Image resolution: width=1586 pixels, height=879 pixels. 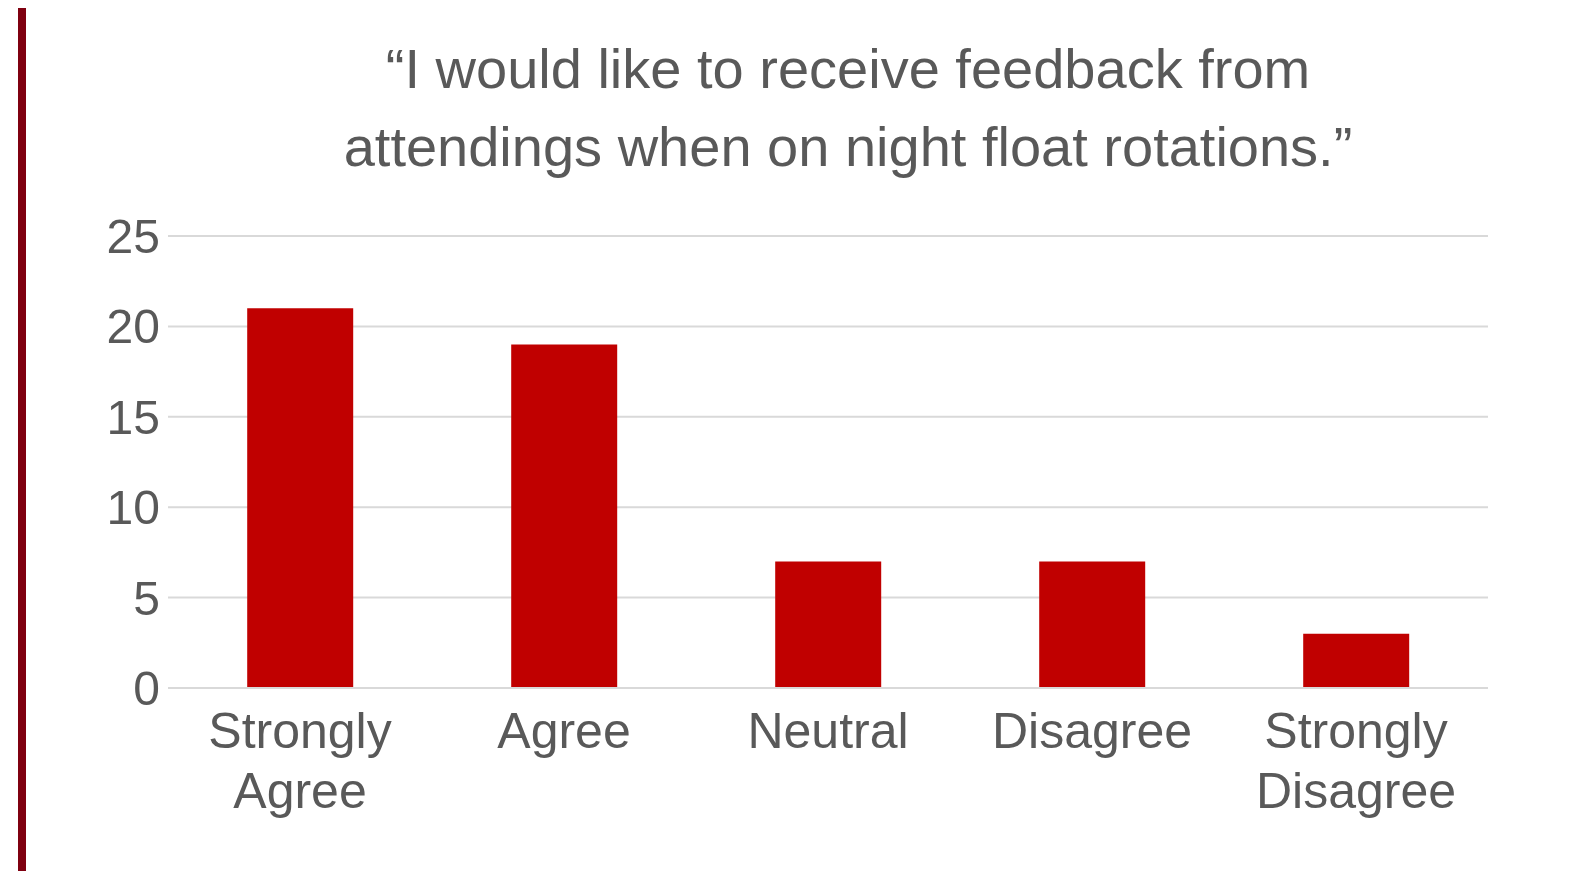 What do you see at coordinates (1092, 731) in the screenshot?
I see `x-tick-label: Disagree` at bounding box center [1092, 731].